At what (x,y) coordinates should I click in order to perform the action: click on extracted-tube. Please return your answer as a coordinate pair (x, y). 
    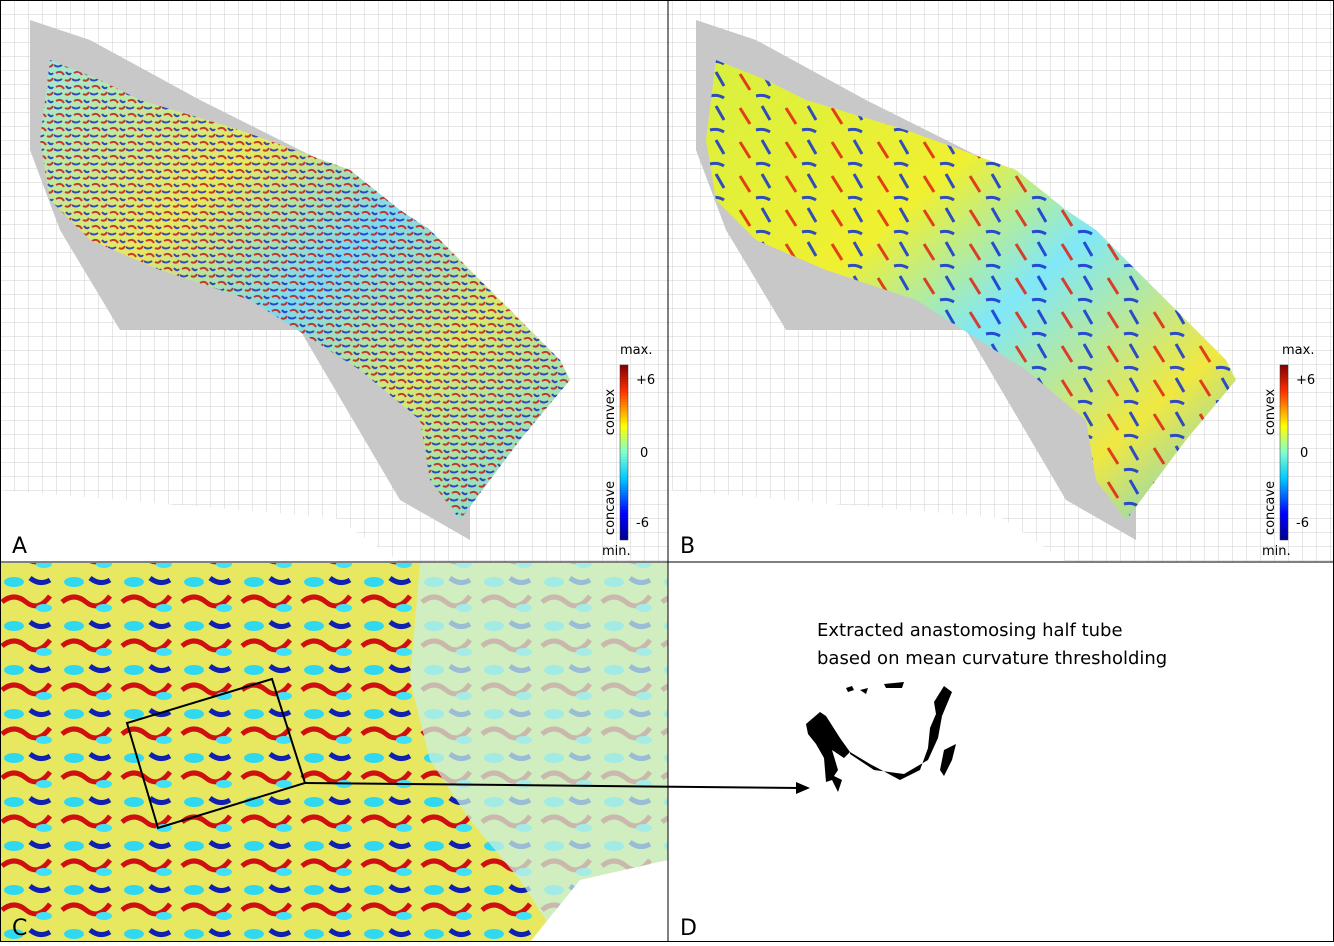
    Looking at the image, I should click on (881, 737).